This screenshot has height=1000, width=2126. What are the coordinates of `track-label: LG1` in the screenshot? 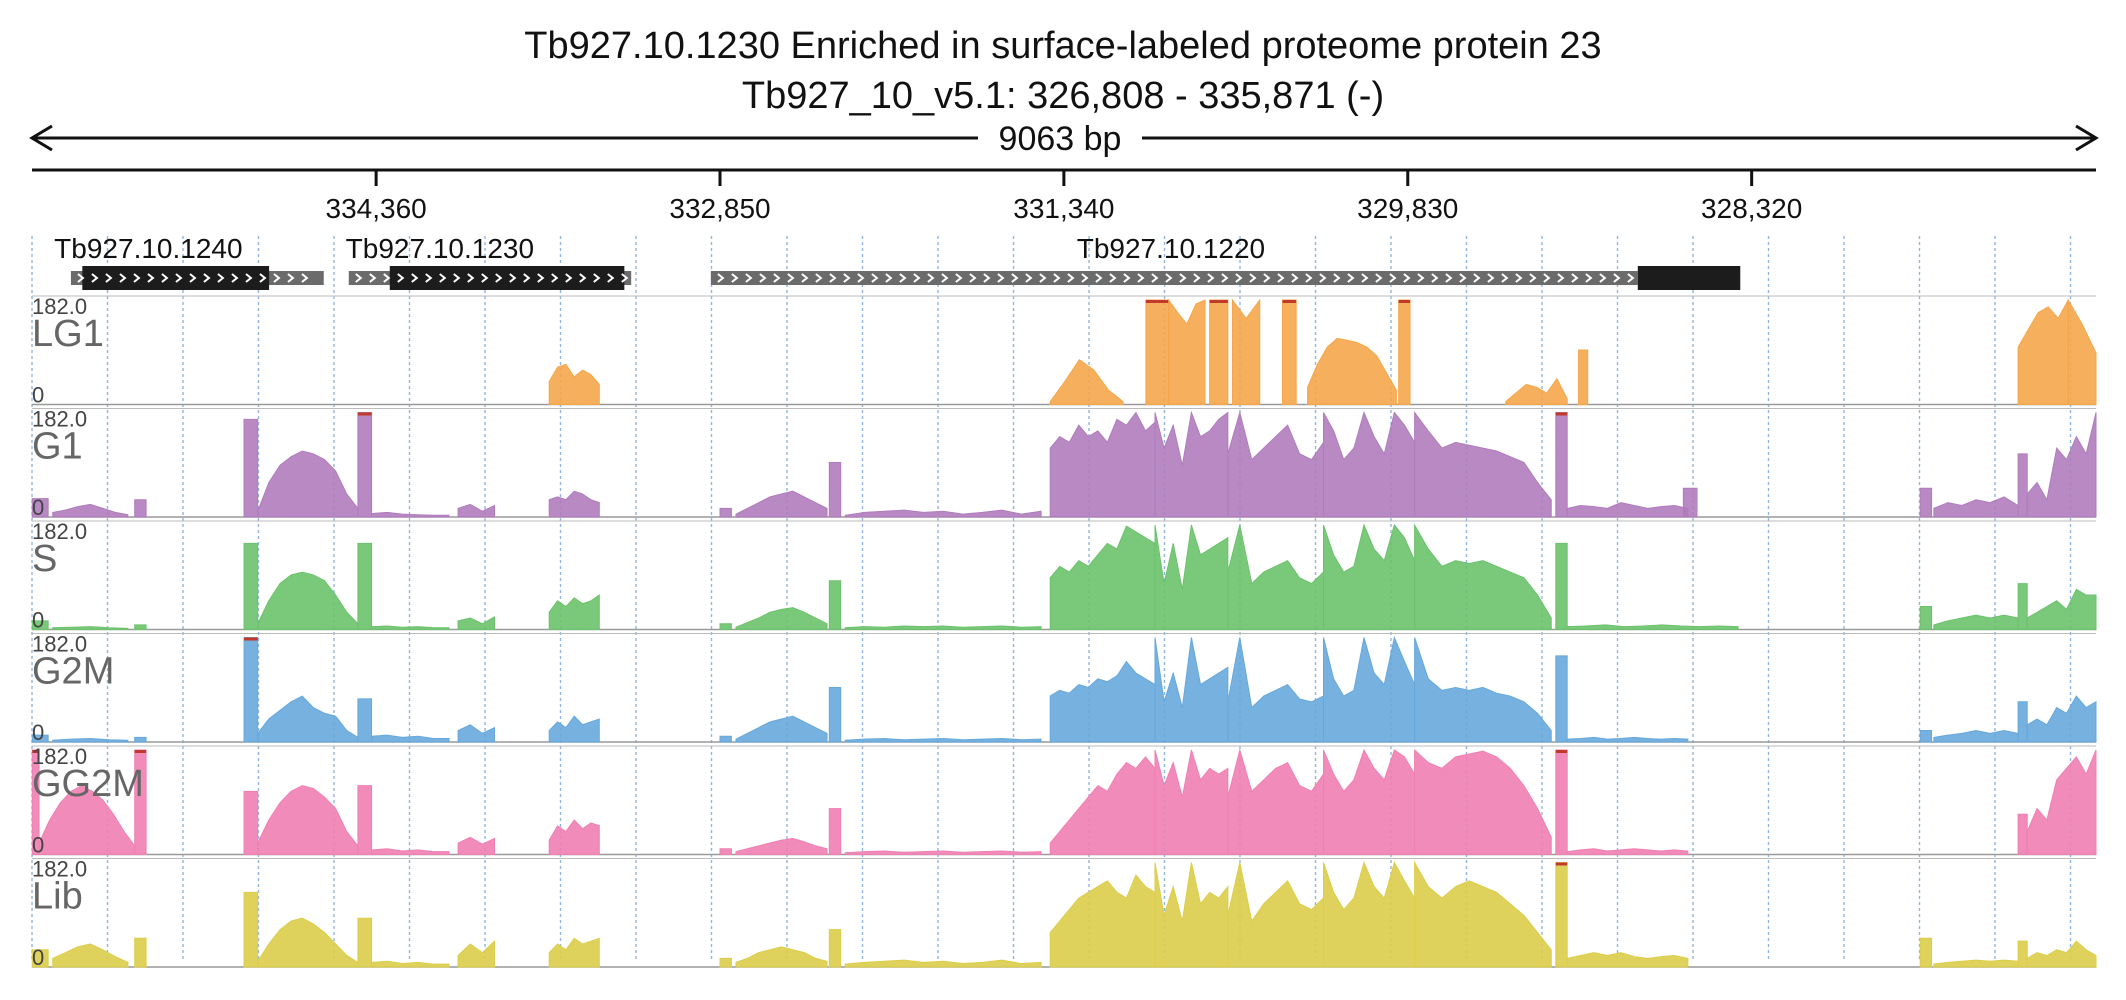 It's located at (68, 334).